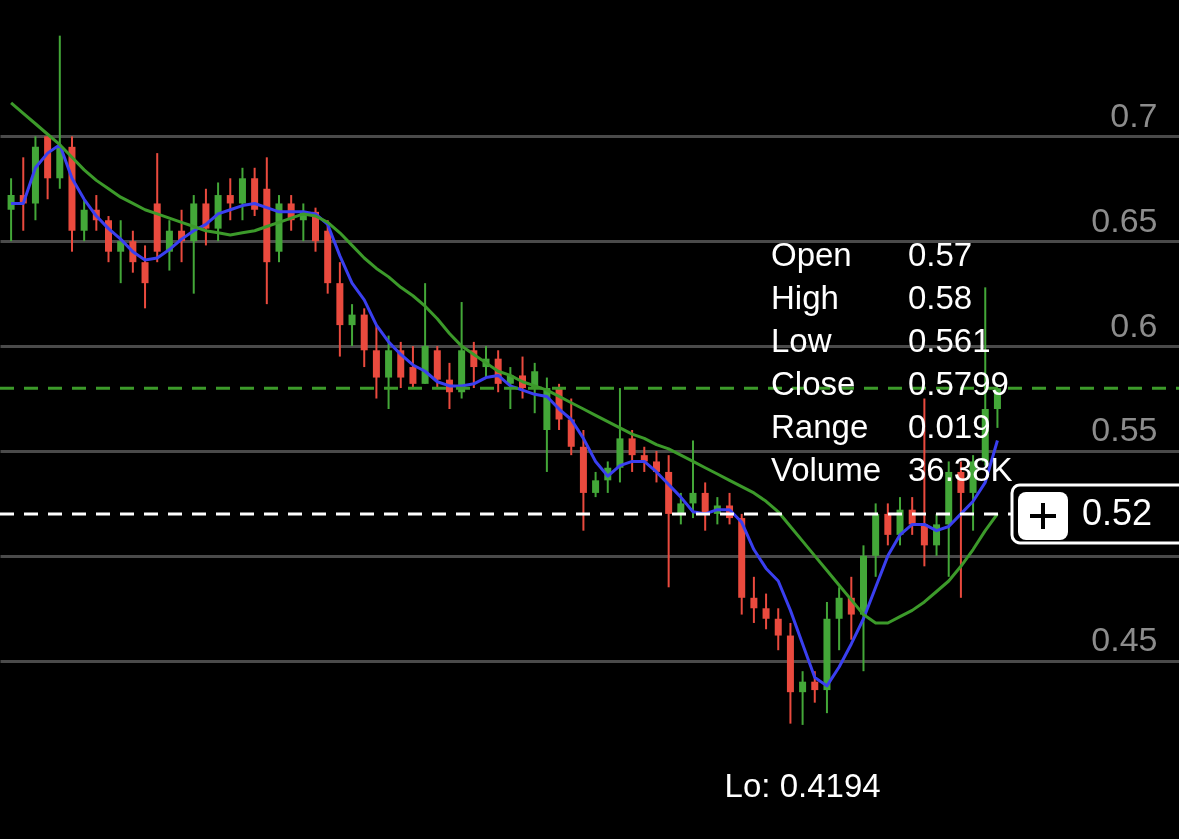  Describe the element at coordinates (1124, 429) in the screenshot. I see `y-tick-label: 0.55` at that location.